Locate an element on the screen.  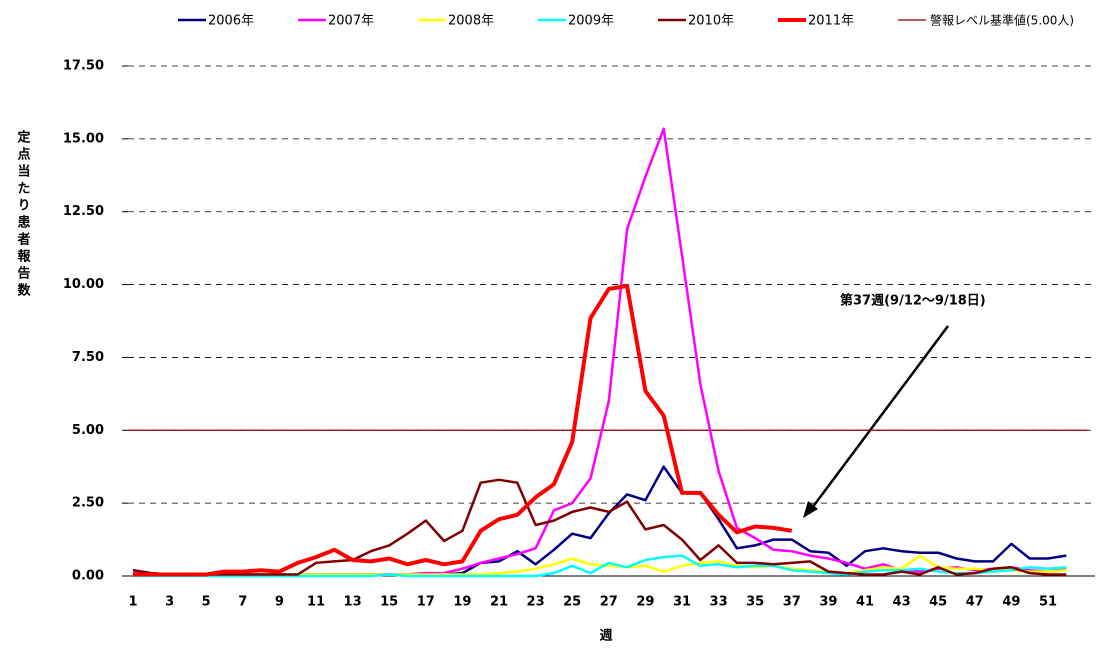
x-tick-label: 11 is located at coordinates (316, 602).